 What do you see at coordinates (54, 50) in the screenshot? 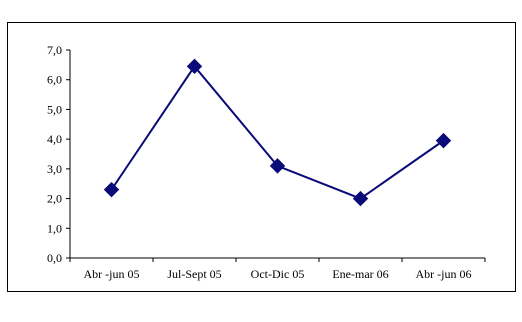
I see `y-tick-label: 7,0` at bounding box center [54, 50].